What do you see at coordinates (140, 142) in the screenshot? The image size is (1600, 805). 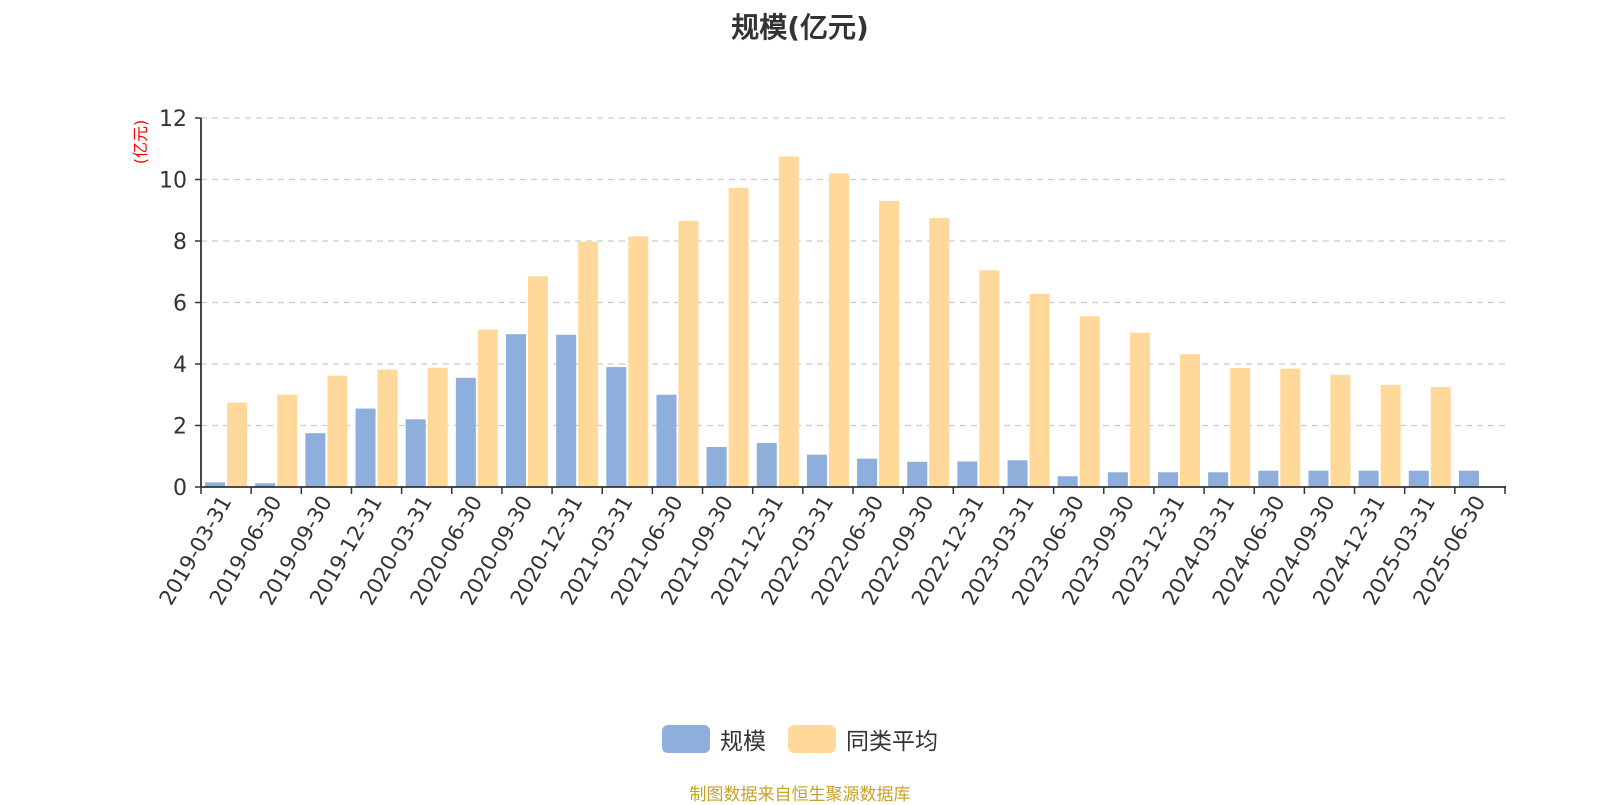 I see `y-axis-label: (亿元)` at bounding box center [140, 142].